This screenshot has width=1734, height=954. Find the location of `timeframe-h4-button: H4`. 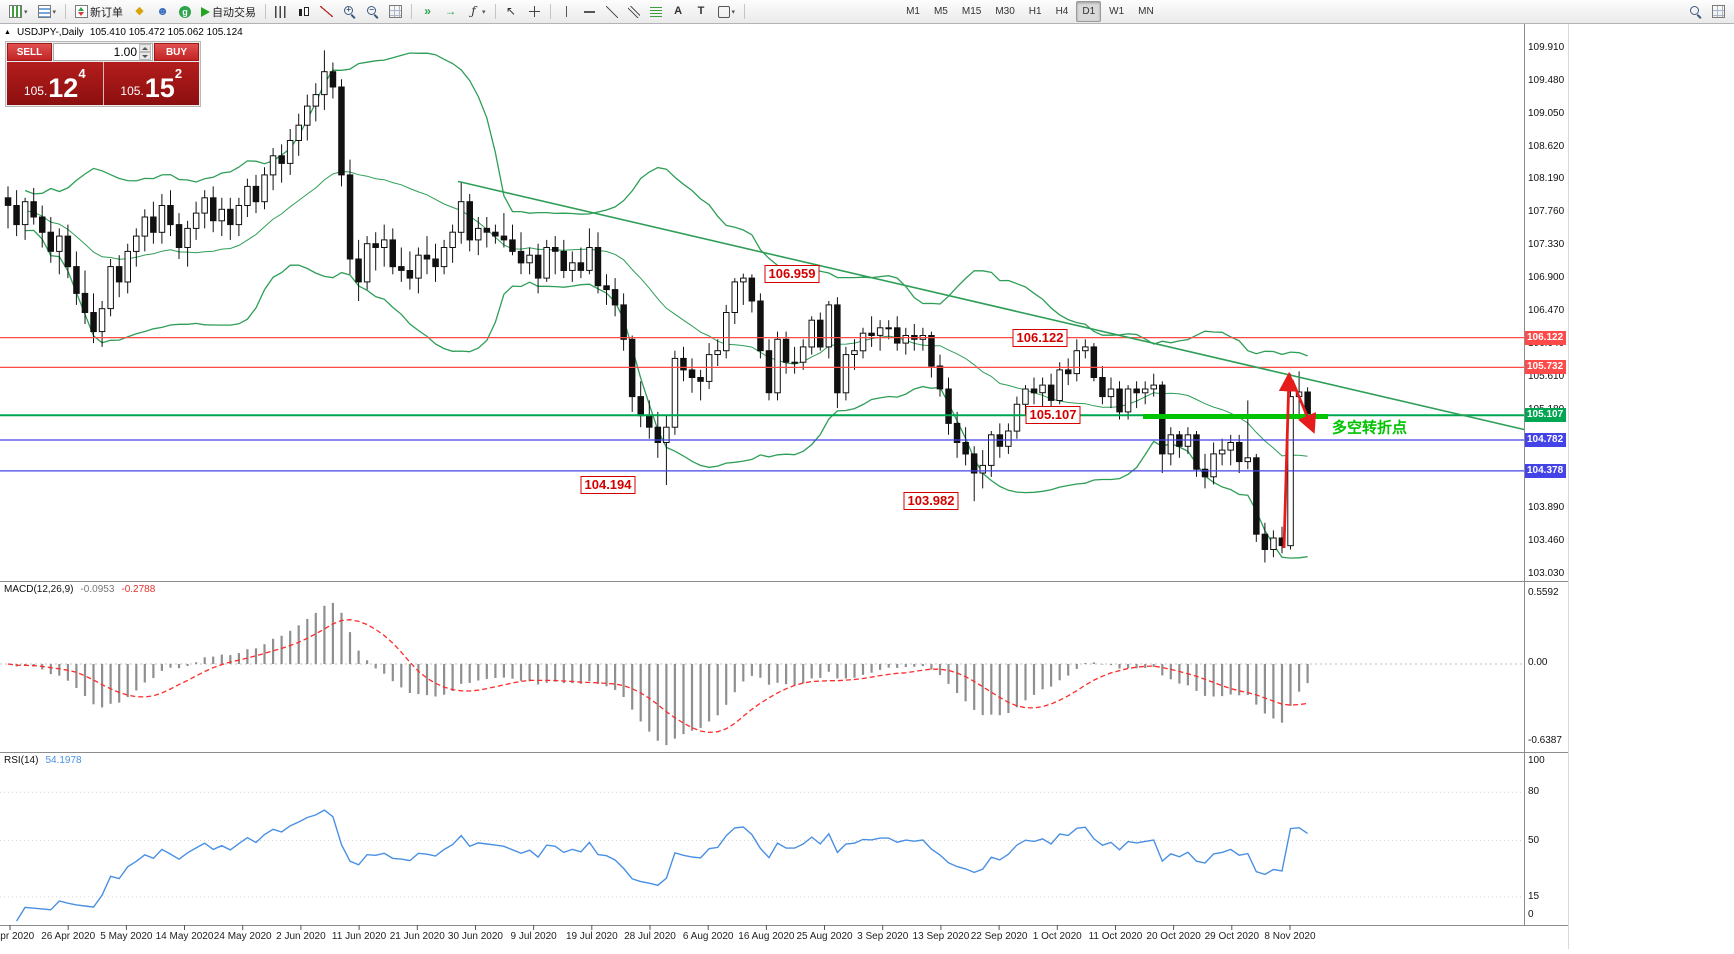

timeframe-h4-button: H4 is located at coordinates (1062, 11).